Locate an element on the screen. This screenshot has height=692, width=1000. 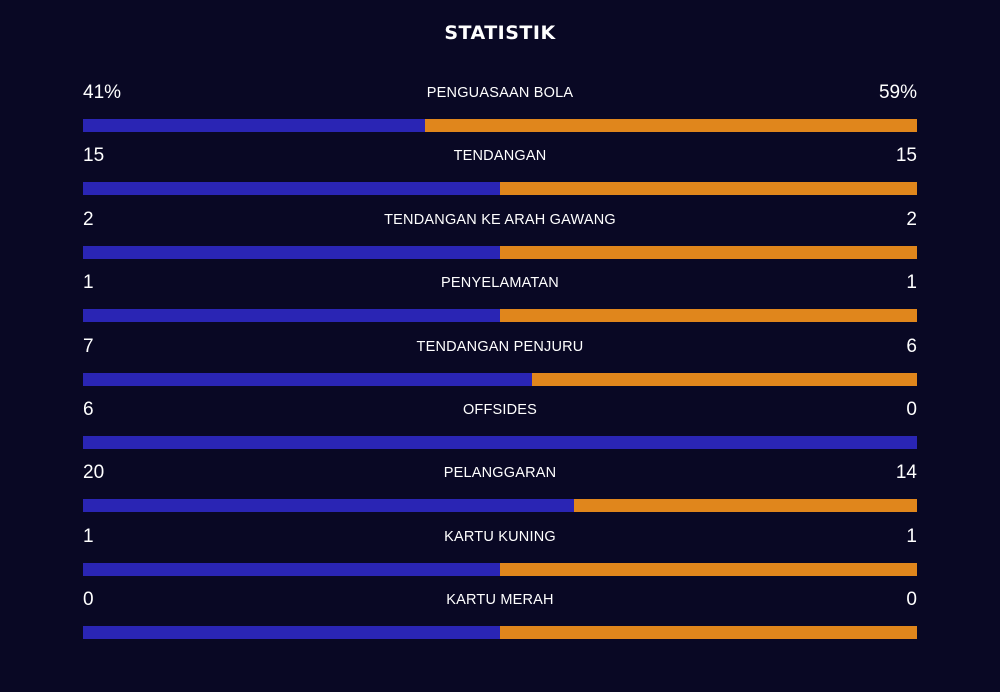
stat-row-shots-on-target: 2 TENDANGAN KE ARAH GAWANG 2 is located at coordinates (500, 238).